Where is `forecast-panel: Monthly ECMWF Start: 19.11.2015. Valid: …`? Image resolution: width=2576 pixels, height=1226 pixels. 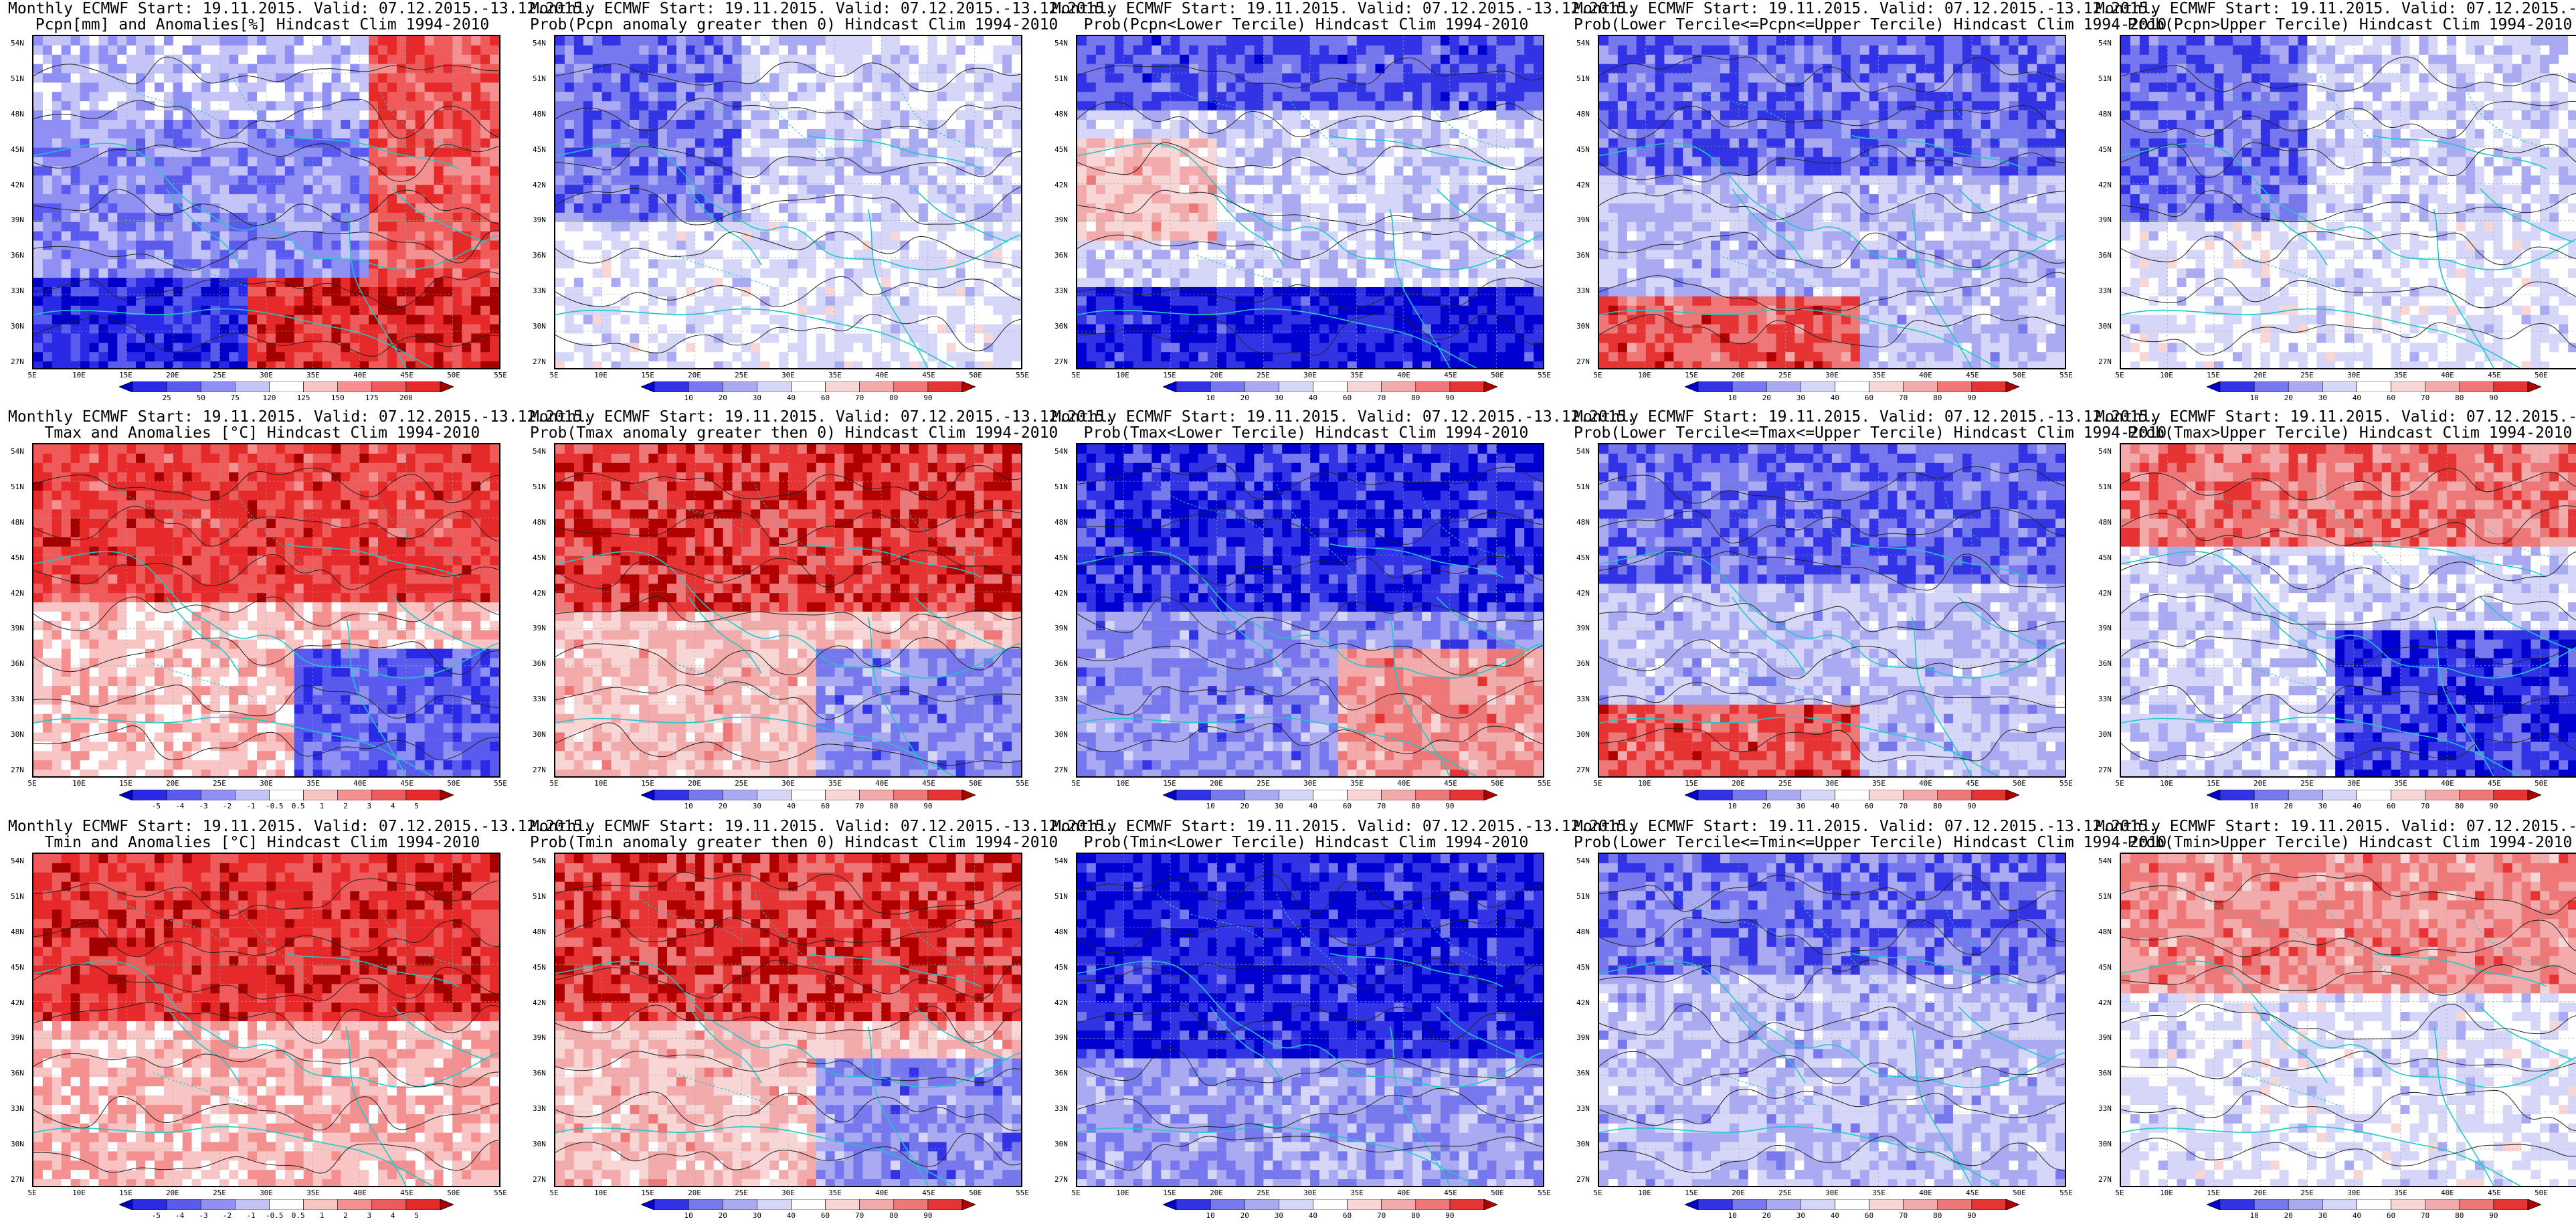
forecast-panel: Monthly ECMWF Start: 19.11.2015. Valid: … is located at coordinates (784, 204).